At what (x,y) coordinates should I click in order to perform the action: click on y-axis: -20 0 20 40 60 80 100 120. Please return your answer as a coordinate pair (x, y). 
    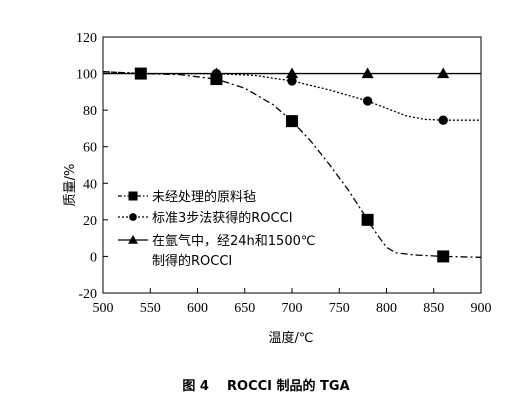
    Looking at the image, I should click on (92, 166).